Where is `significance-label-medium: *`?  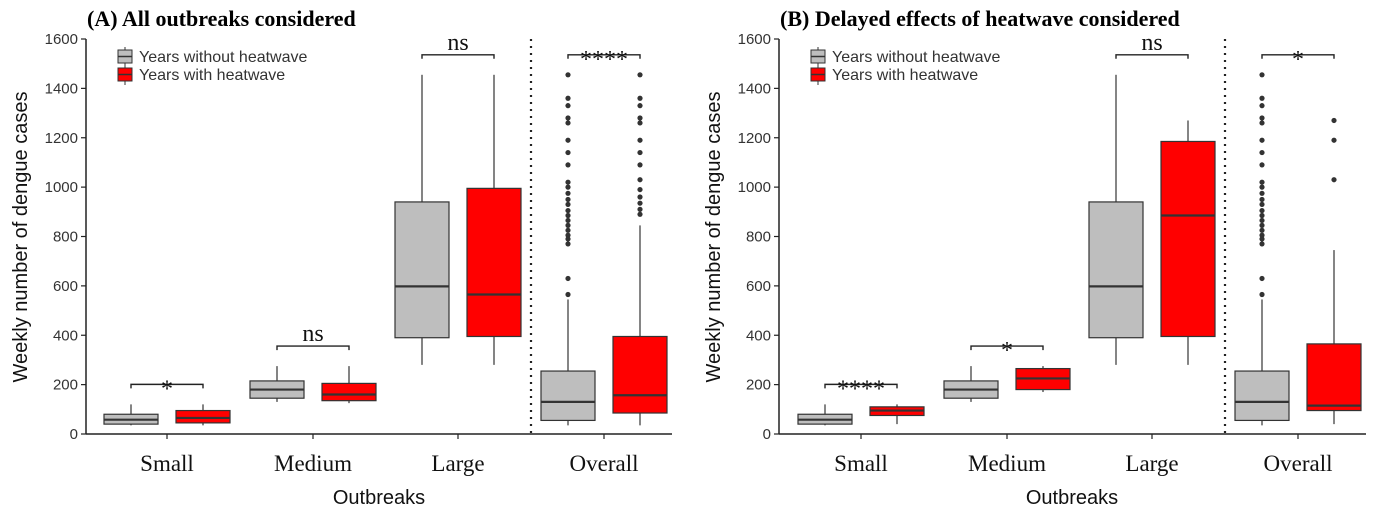 significance-label-medium: * is located at coordinates (1007, 351).